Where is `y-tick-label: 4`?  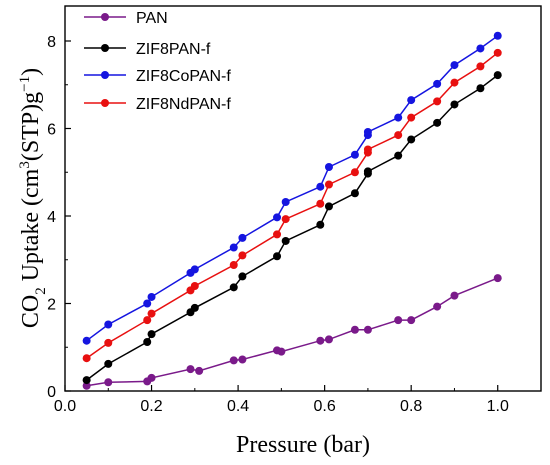 y-tick-label: 4 is located at coordinates (51, 217).